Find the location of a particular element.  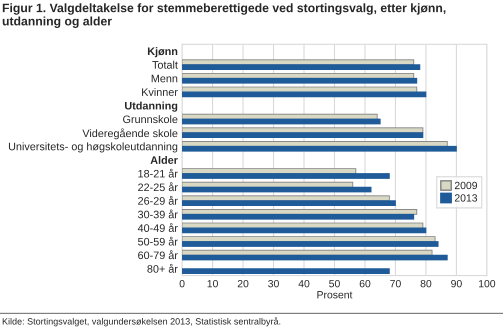

y-tick-label: 80+ år is located at coordinates (162, 268).